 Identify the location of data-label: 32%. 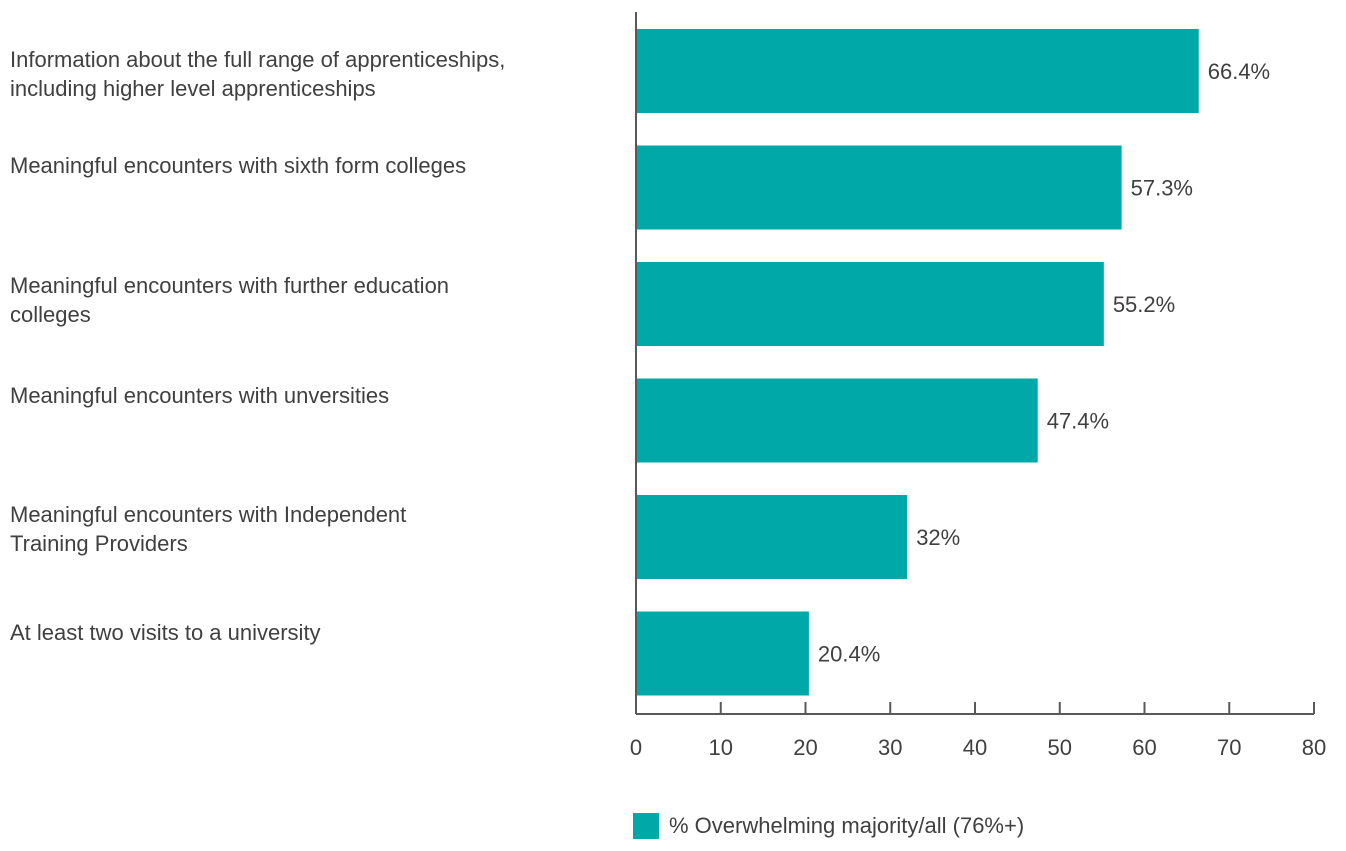
(938, 537).